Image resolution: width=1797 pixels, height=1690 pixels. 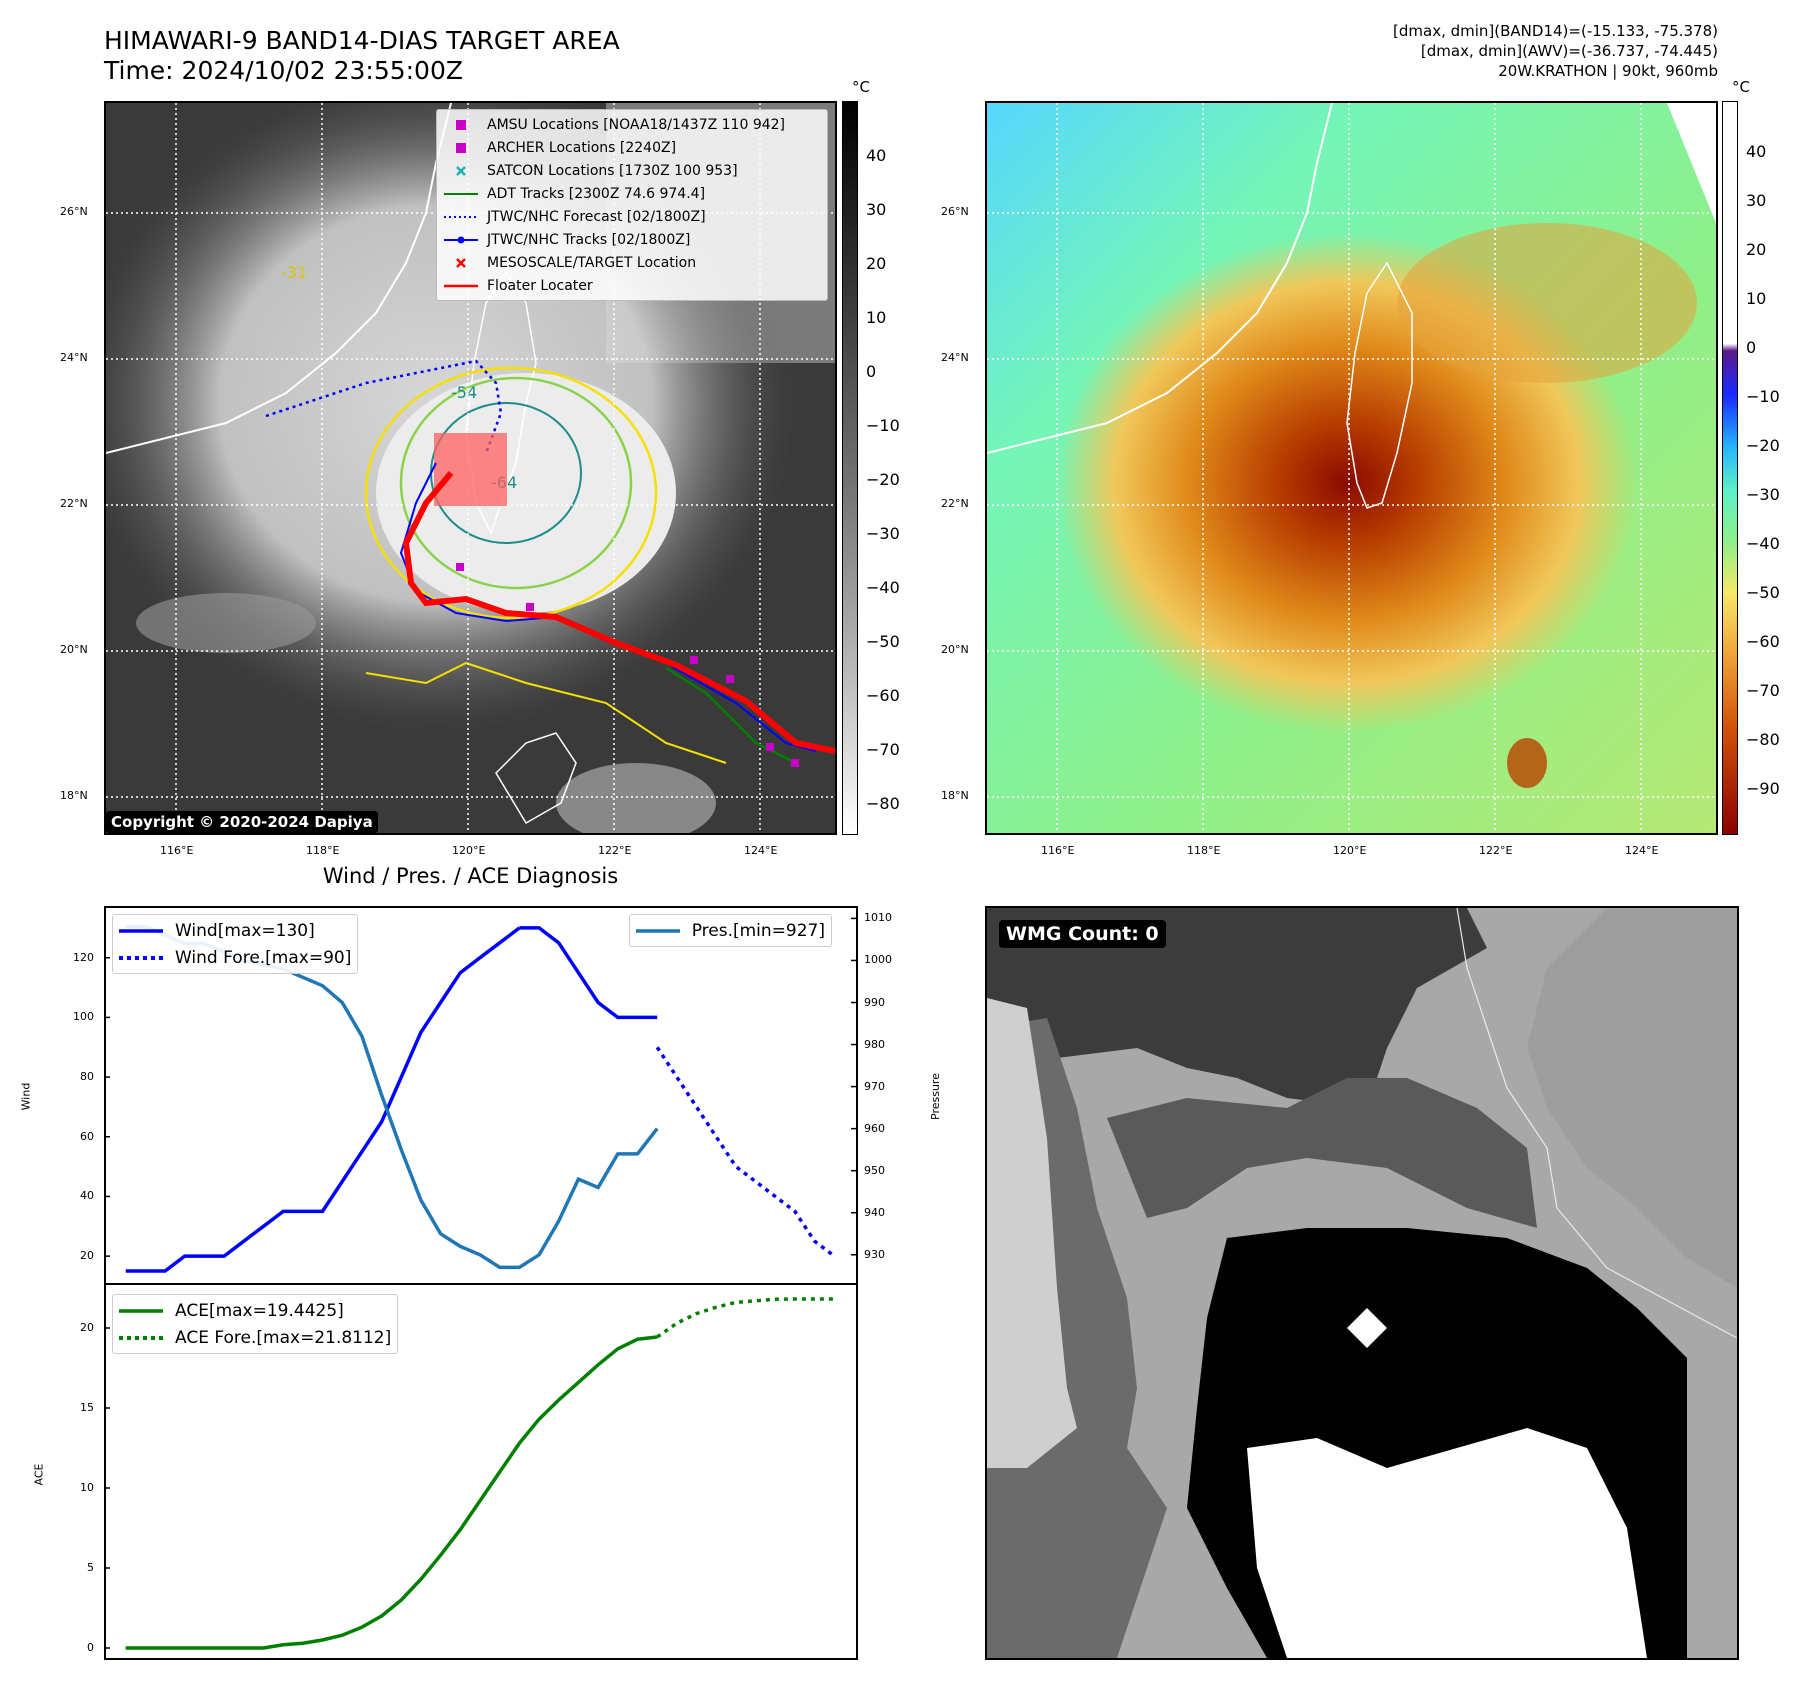 I want to click on legend-item: ADT Tracks [2300Z 74.6 974.4], so click(x=632, y=193).